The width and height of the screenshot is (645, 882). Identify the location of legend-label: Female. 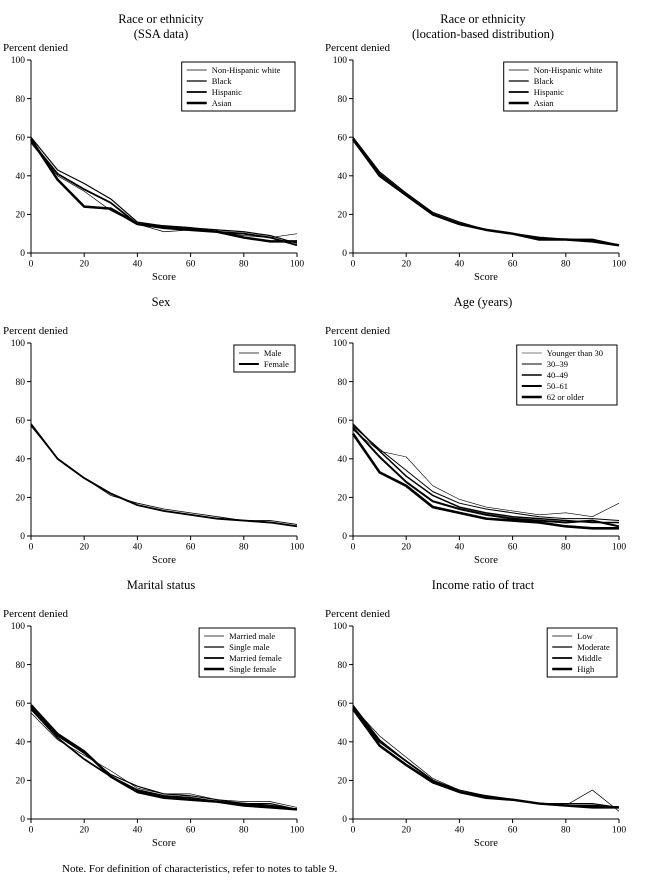
(276, 364).